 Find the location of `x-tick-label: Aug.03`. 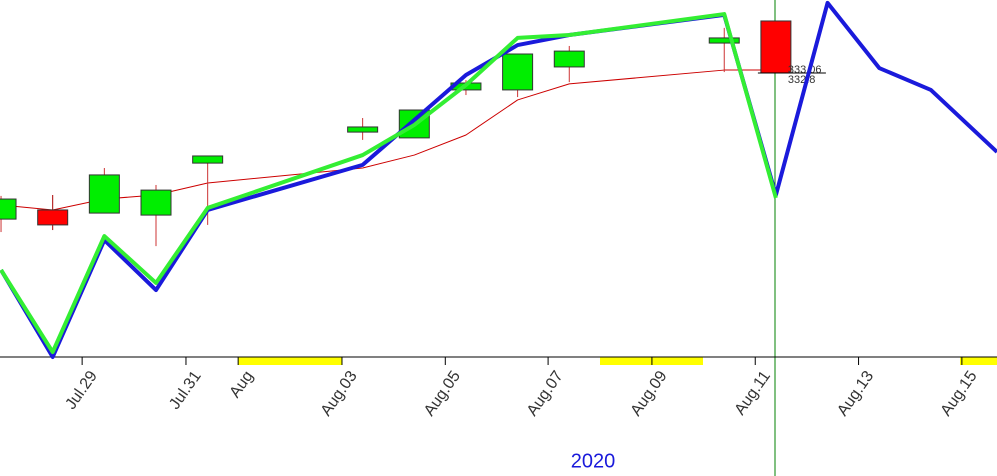

x-tick-label: Aug.03 is located at coordinates (339, 393).